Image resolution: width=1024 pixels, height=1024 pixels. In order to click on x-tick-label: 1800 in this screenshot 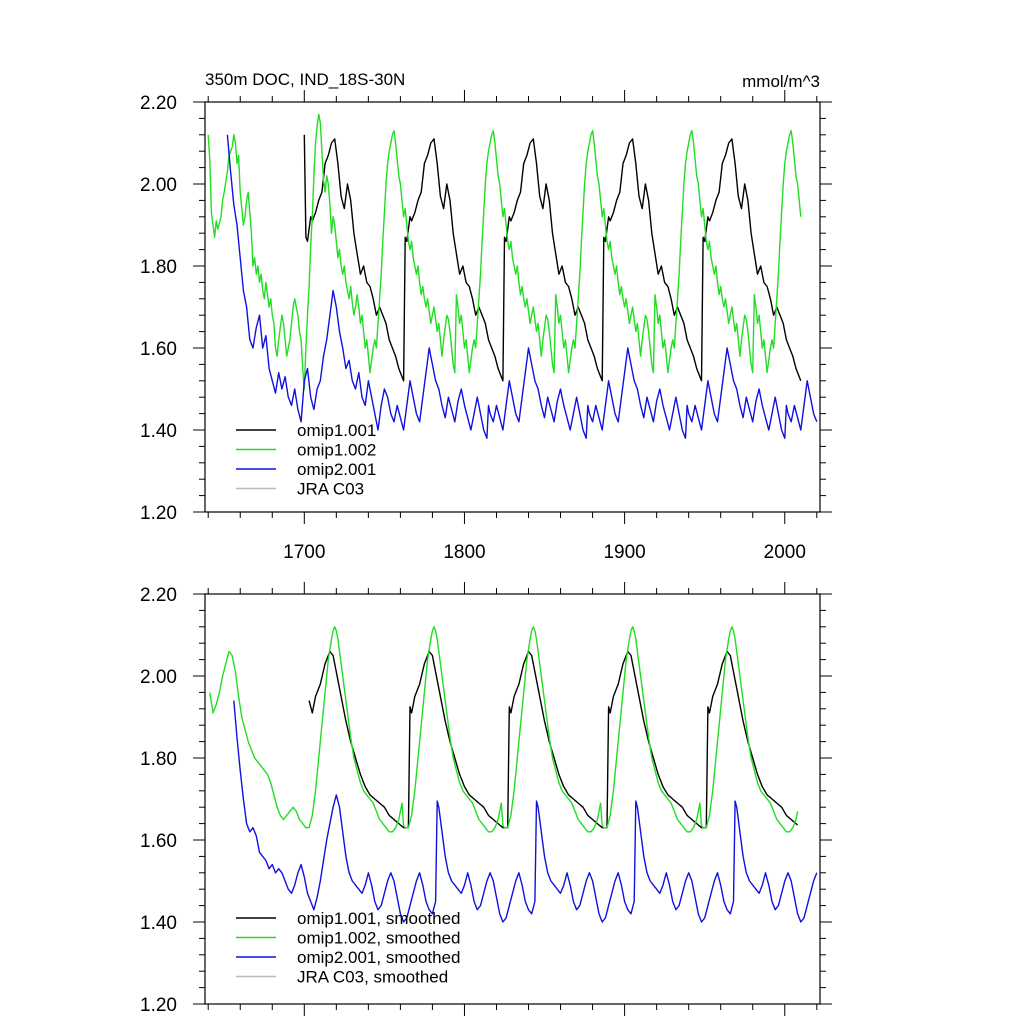, I will do `click(464, 552)`.